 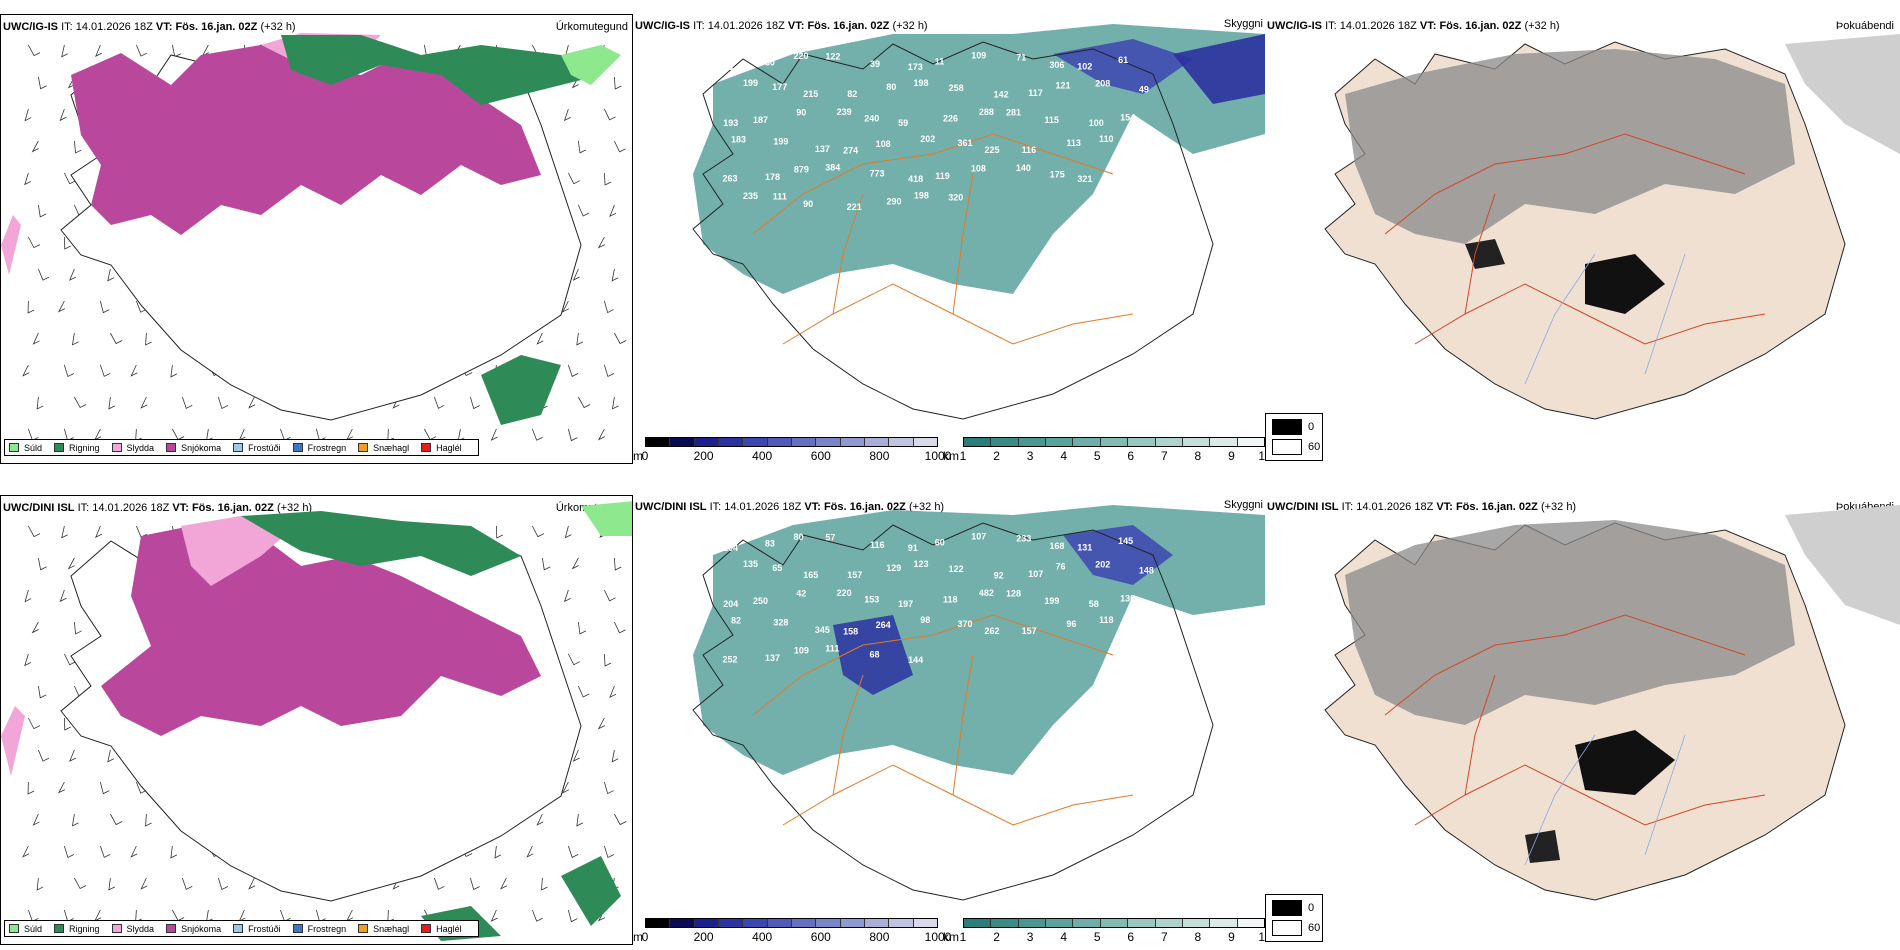 What do you see at coordinates (986, 112) in the screenshot?
I see `visibility-label: 288` at bounding box center [986, 112].